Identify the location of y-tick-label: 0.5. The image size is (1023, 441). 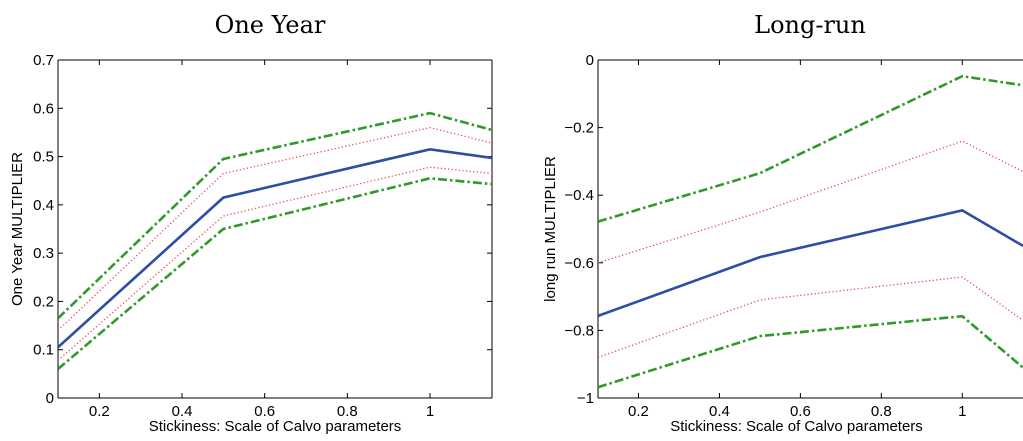
(43, 157).